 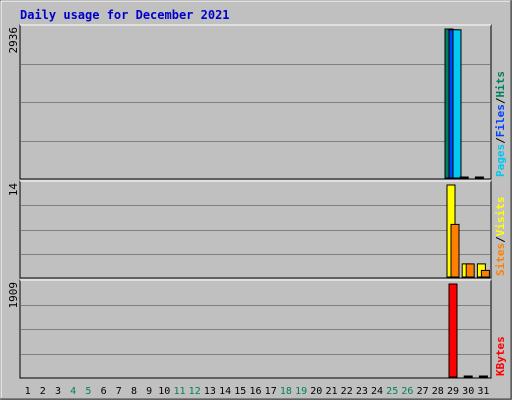 What do you see at coordinates (286, 391) in the screenshot?
I see `x-tick-label-18: 18` at bounding box center [286, 391].